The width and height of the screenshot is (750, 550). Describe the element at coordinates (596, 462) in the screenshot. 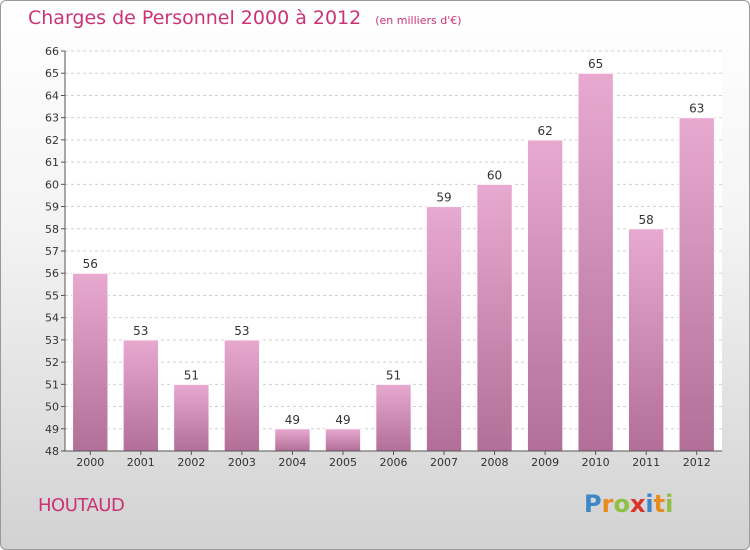

I see `x-tick-label-2010: 2010` at that location.